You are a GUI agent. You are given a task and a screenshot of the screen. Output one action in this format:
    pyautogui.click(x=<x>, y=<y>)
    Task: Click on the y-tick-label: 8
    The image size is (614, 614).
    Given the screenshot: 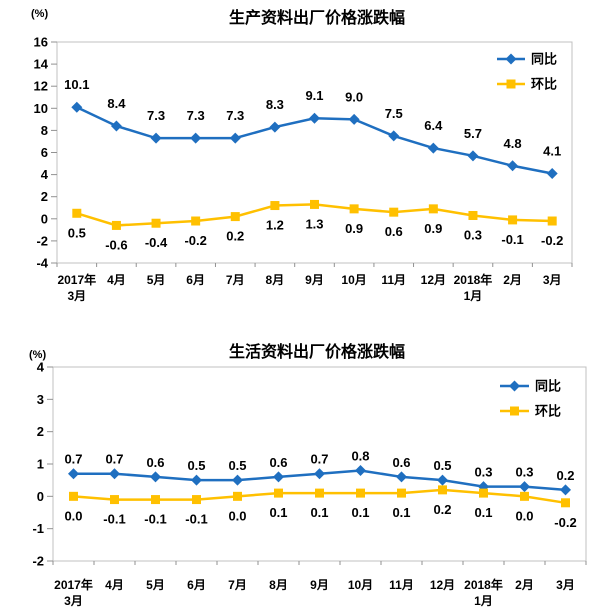 What is the action you would take?
    pyautogui.click(x=44, y=130)
    